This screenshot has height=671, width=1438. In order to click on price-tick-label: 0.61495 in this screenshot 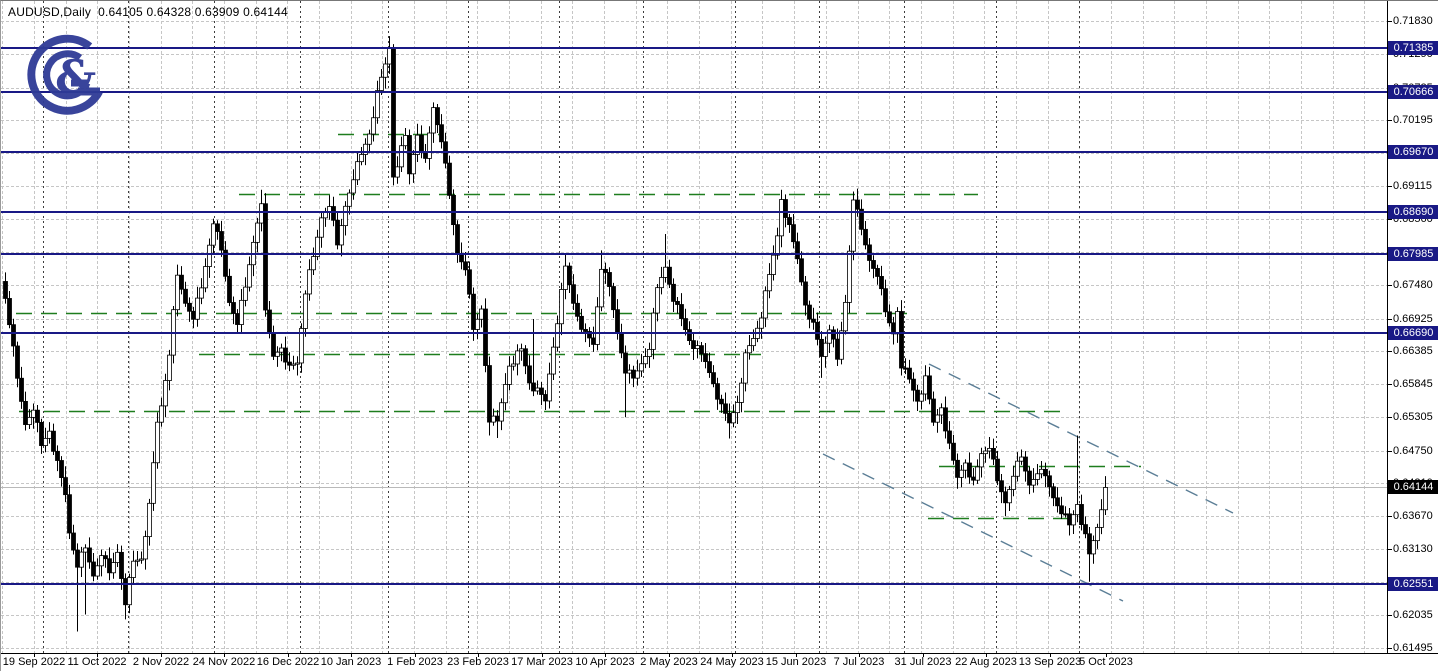, I will do `click(1413, 648)`.